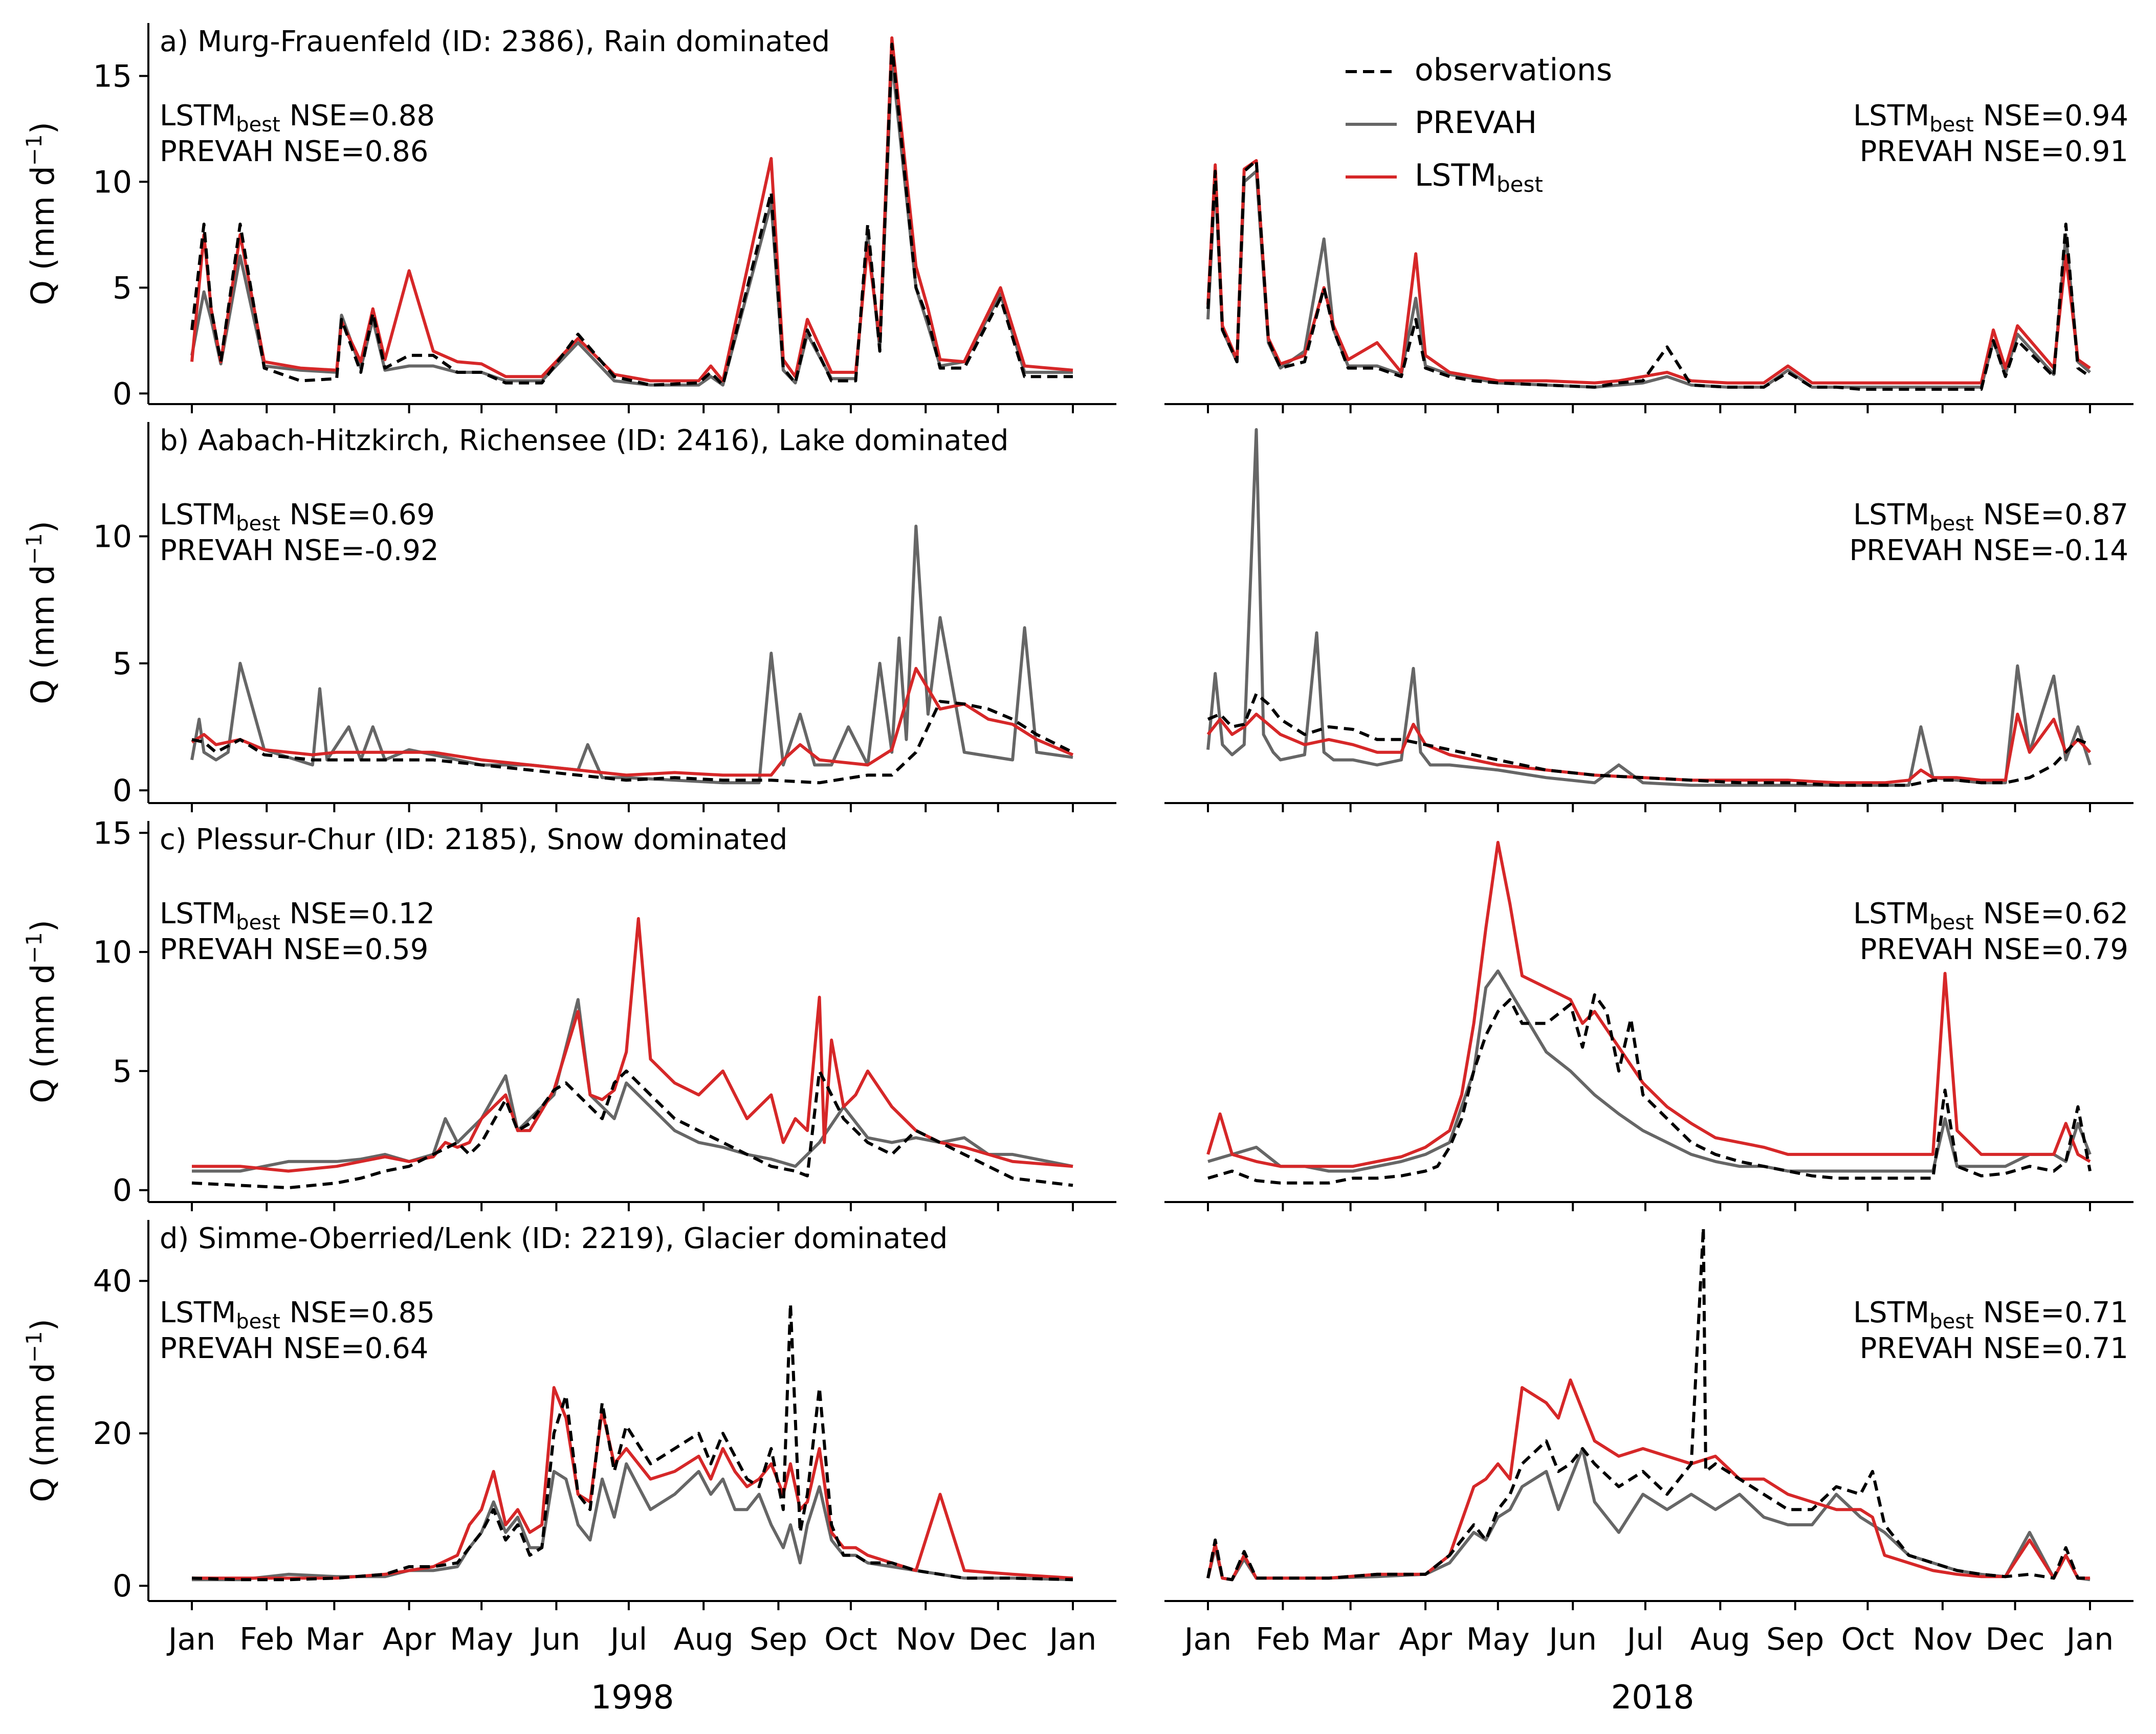 Image resolution: width=2156 pixels, height=1734 pixels. I want to click on metric-lstm-nse: LSTMbest NSE=0.94, so click(1991, 118).